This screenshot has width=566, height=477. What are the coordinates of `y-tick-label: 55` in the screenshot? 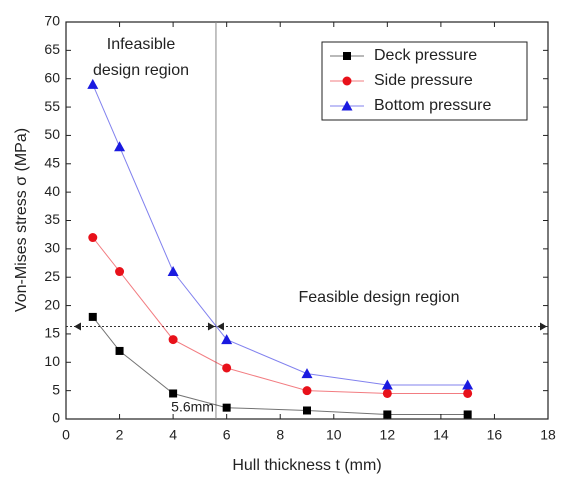 It's located at (52, 106).